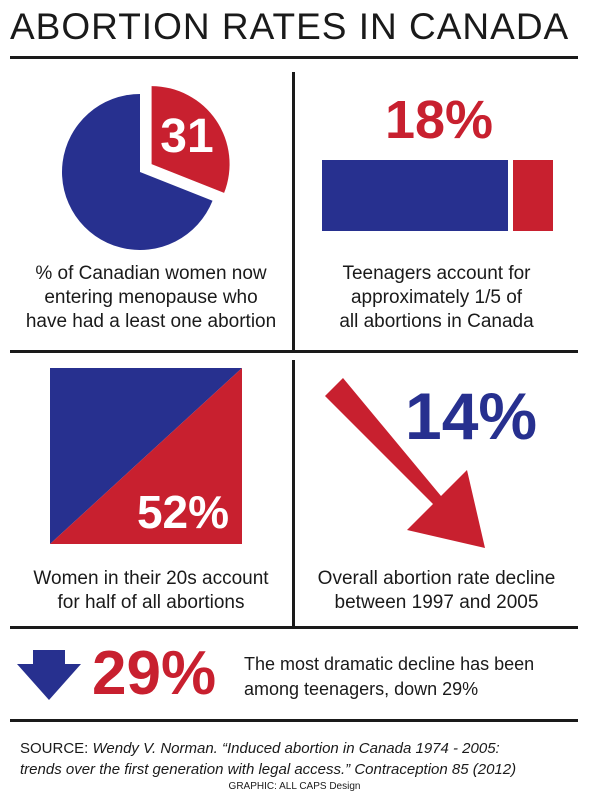 This screenshot has height=800, width=589. Describe the element at coordinates (151, 578) in the screenshot. I see `caption-line: Women in their 20s account` at that location.